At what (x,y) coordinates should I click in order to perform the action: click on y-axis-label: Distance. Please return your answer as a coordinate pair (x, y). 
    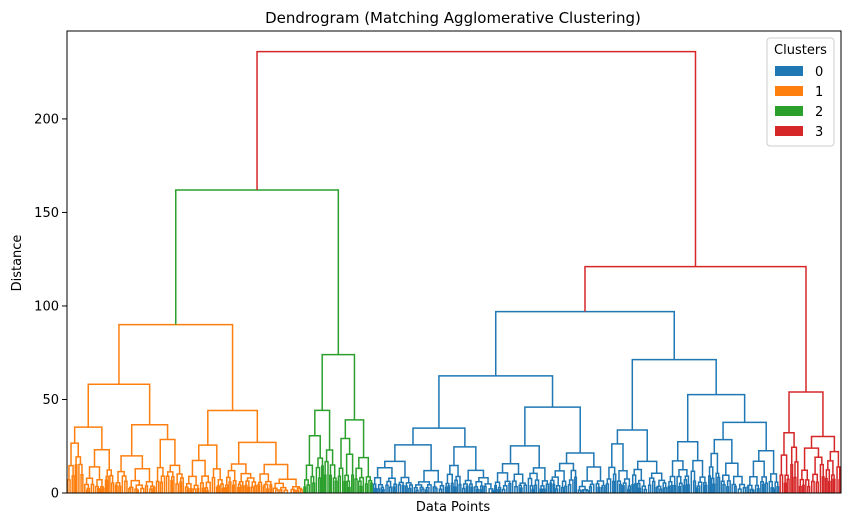
    Looking at the image, I should click on (17, 263).